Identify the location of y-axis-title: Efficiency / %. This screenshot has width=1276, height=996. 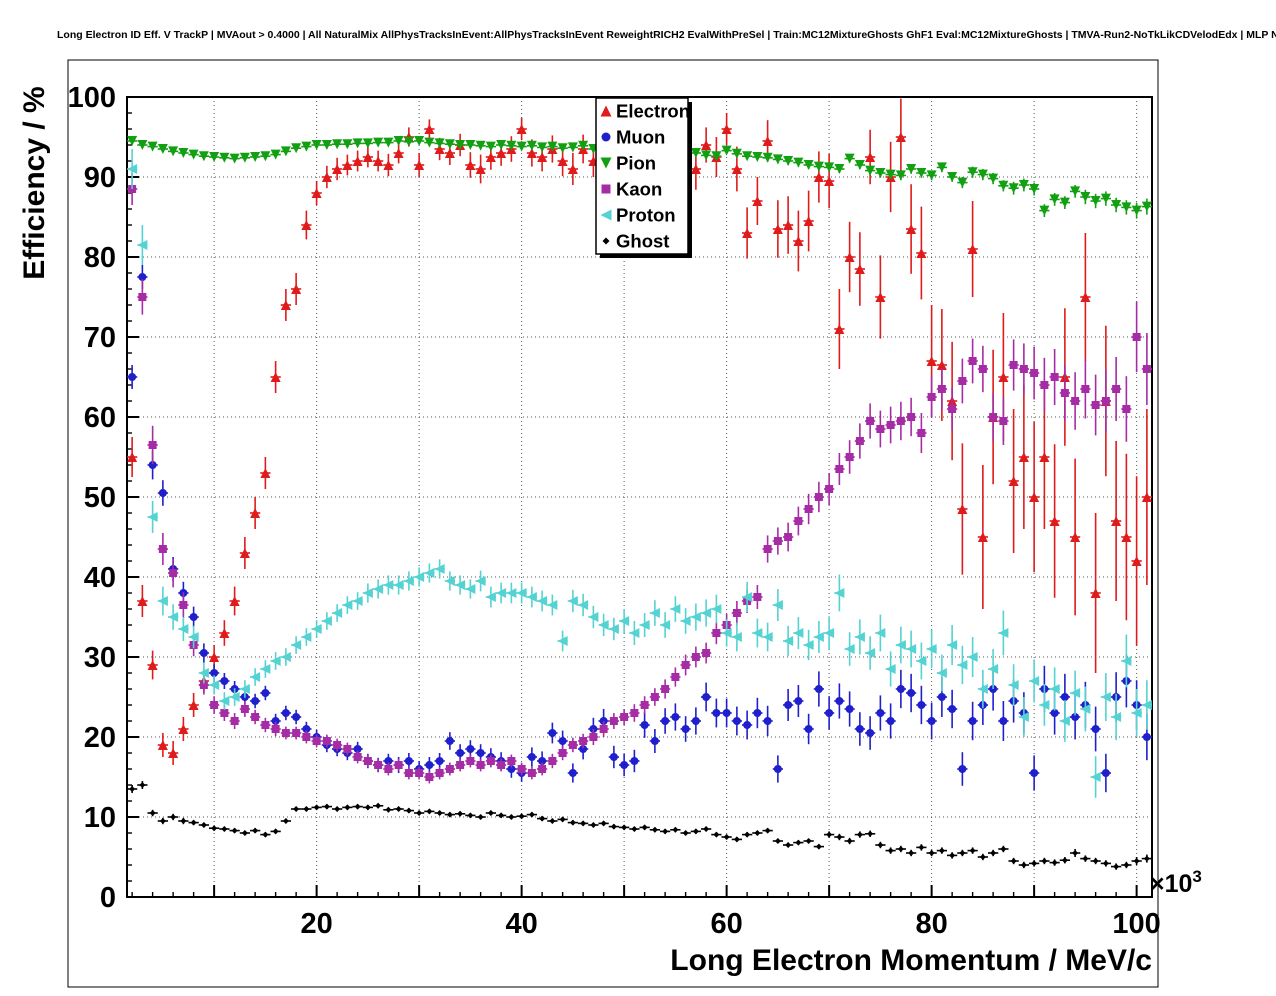
(34, 182).